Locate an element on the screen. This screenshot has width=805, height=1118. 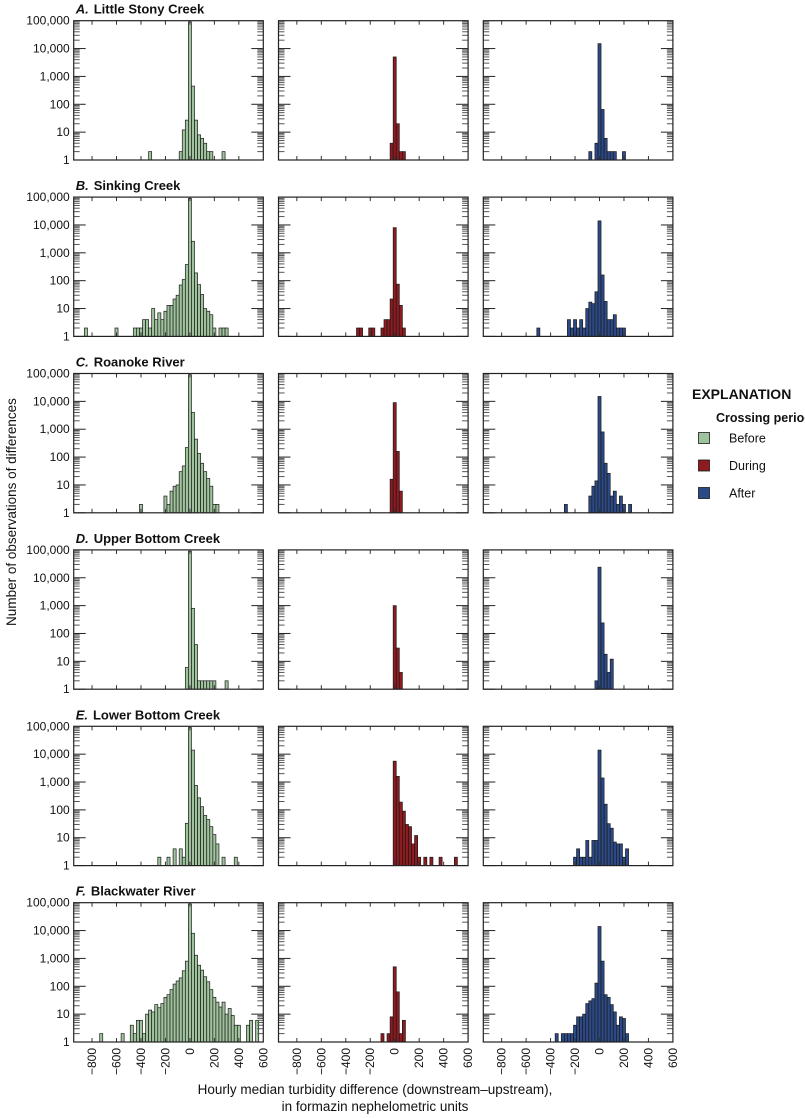
x-tick-label: −400 is located at coordinates (346, 1061).